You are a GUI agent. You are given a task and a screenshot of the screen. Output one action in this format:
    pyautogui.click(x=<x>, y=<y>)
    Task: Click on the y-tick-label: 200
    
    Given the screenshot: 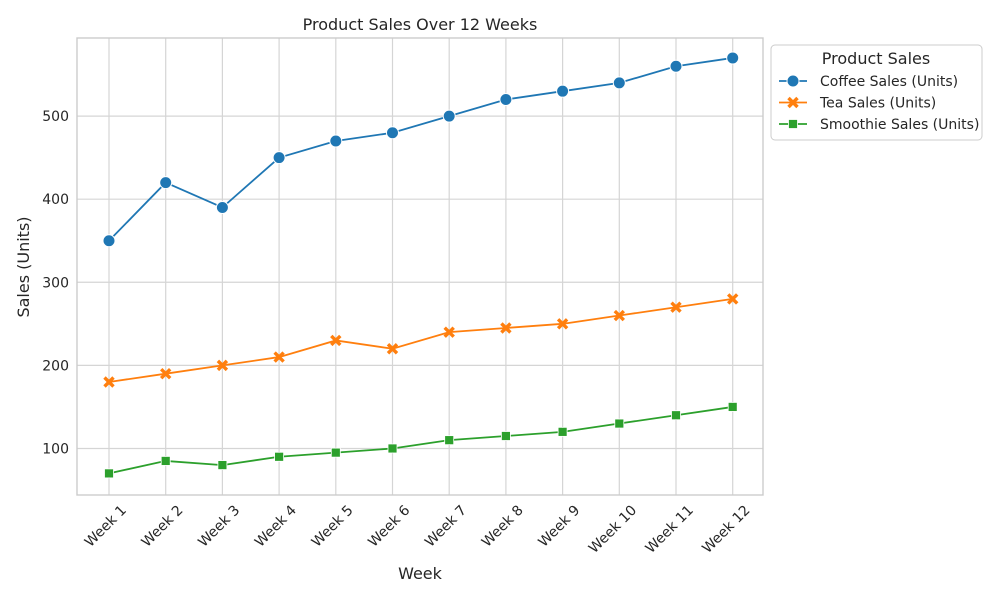 What is the action you would take?
    pyautogui.click(x=55, y=366)
    